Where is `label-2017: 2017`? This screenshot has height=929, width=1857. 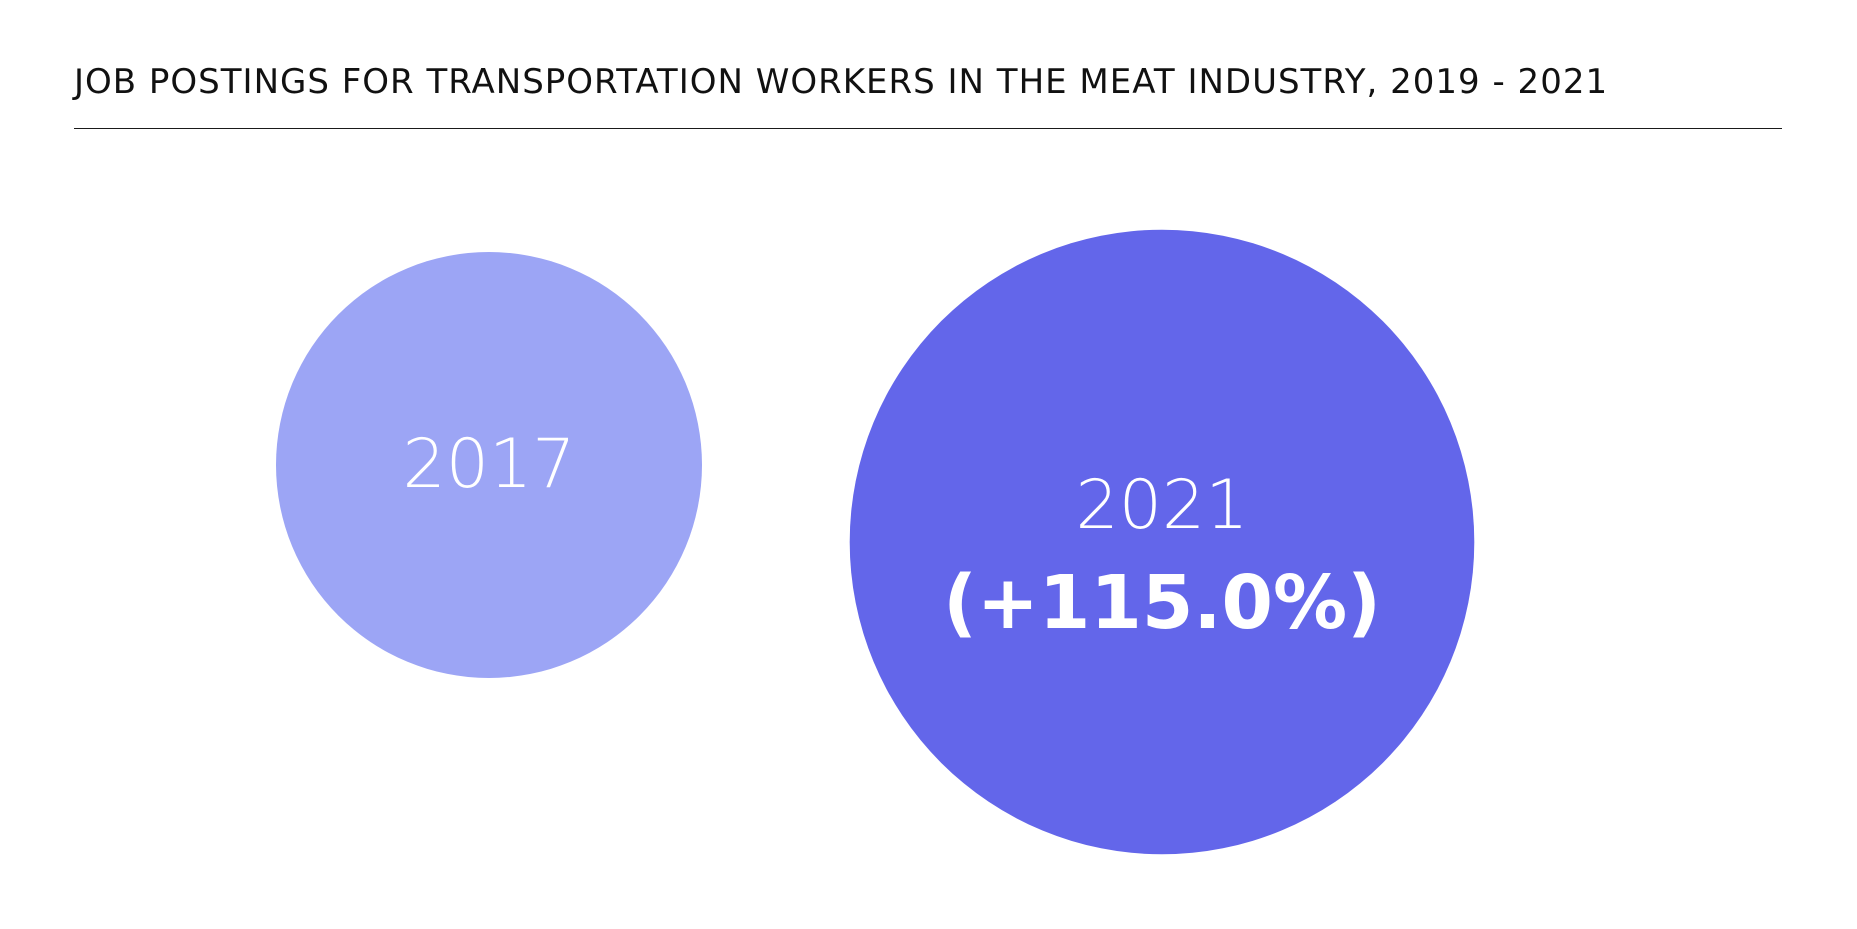 label-2017: 2017 is located at coordinates (488, 464).